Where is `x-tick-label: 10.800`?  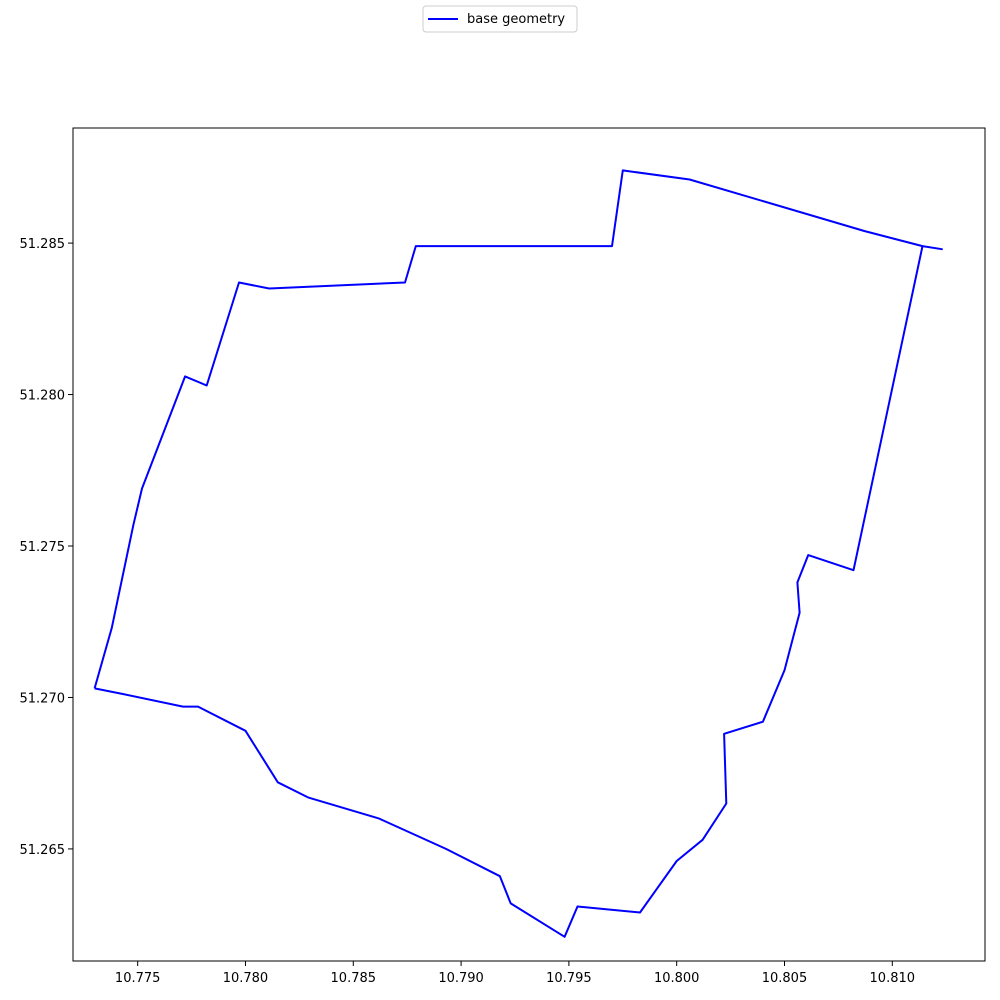 x-tick-label: 10.800 is located at coordinates (677, 978).